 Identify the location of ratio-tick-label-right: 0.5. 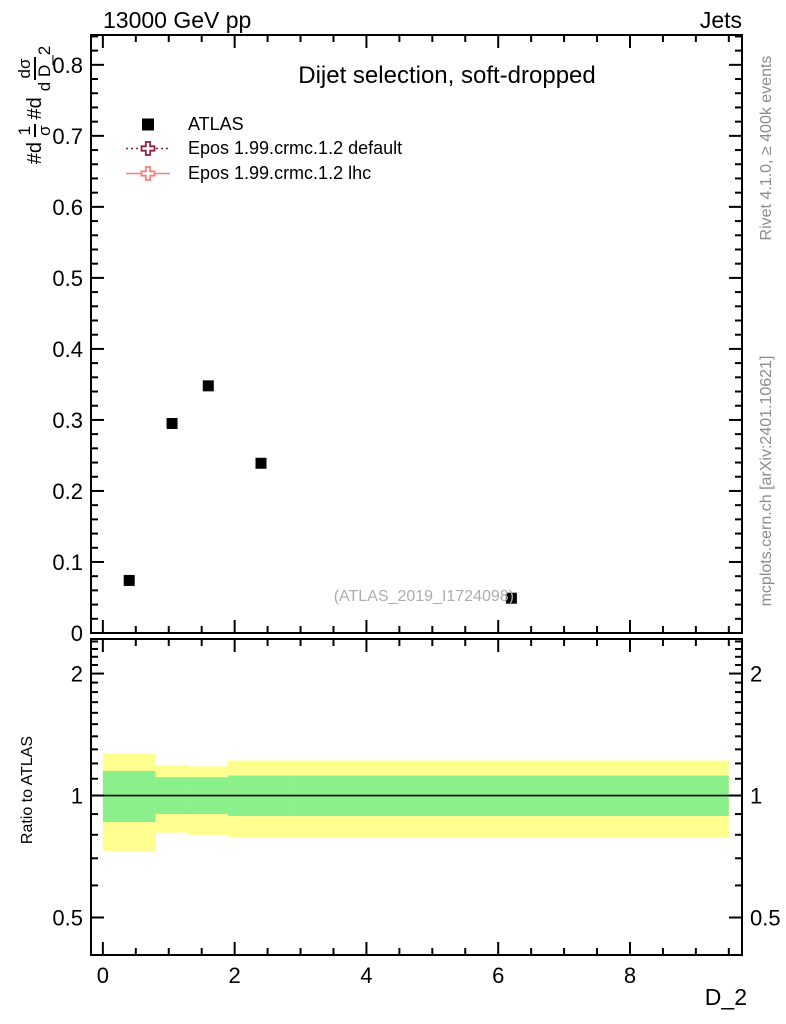
(765, 917).